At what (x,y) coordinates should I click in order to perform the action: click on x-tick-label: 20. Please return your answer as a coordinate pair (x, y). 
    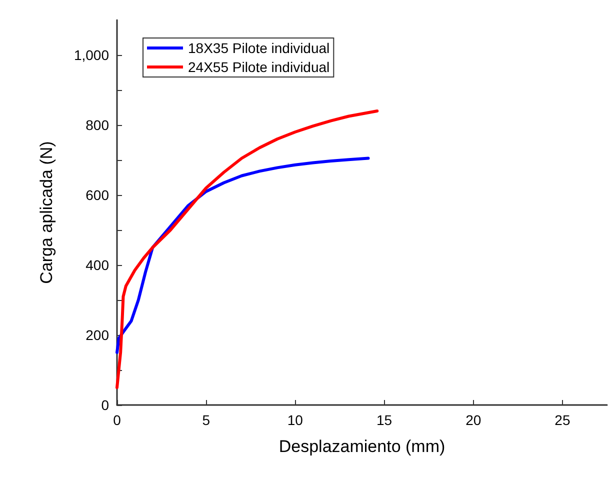
    Looking at the image, I should click on (474, 420).